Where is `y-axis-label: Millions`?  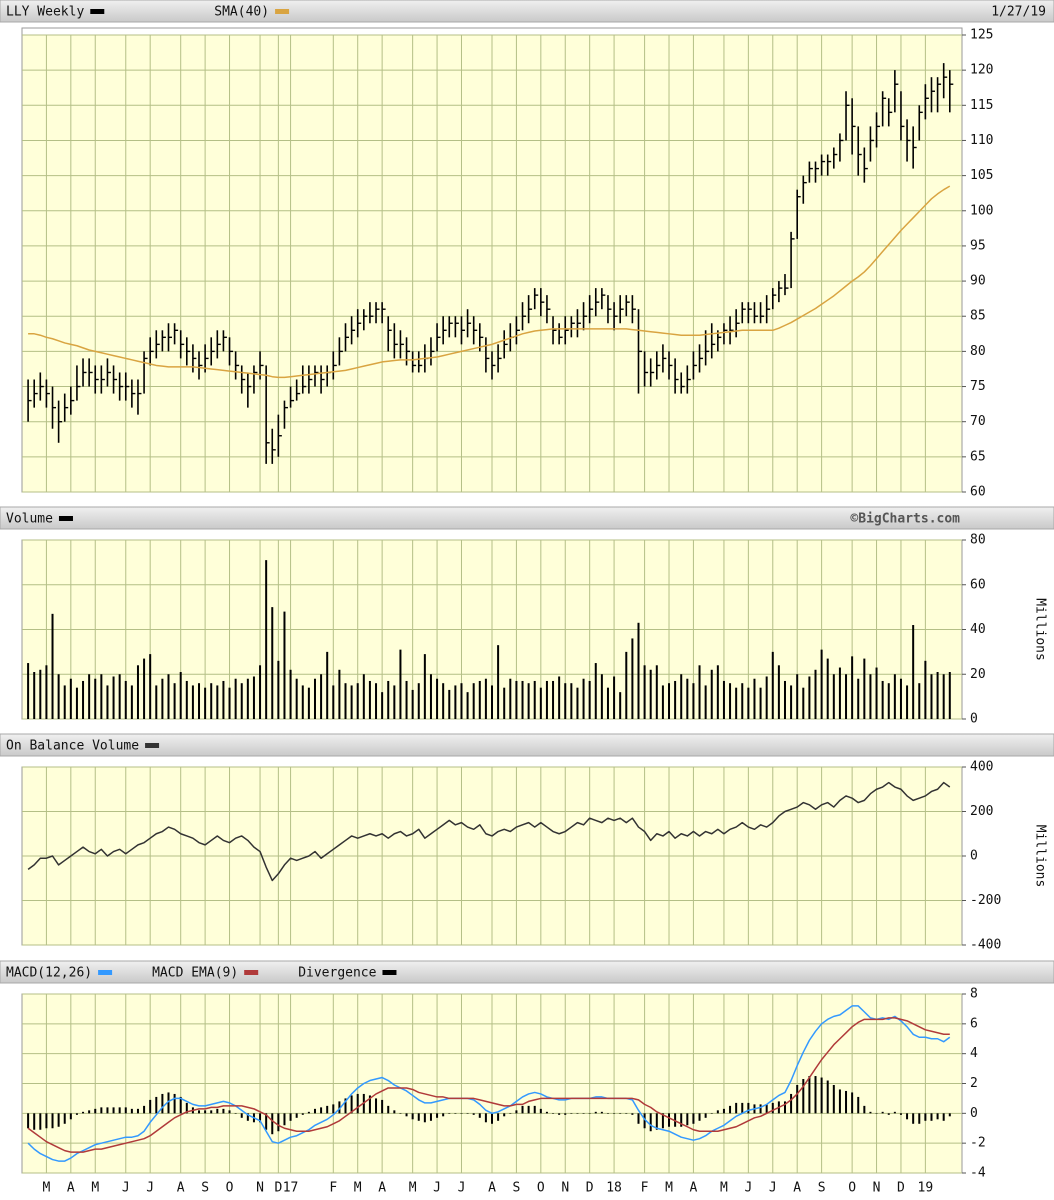
y-axis-label: Millions is located at coordinates (1040, 629).